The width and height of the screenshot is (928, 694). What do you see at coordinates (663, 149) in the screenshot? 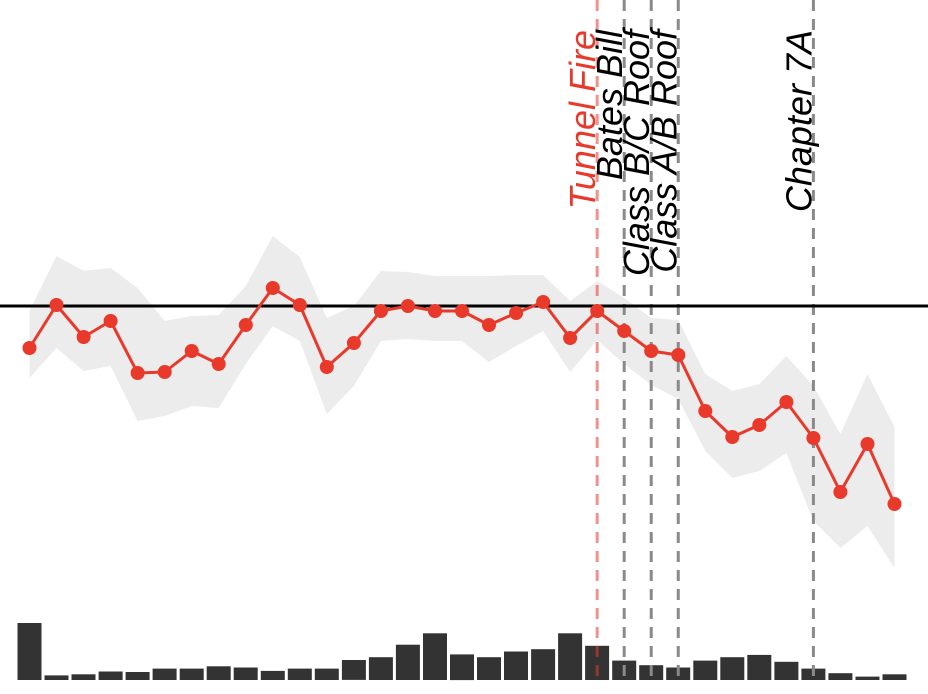
I see `event-label: Class A/B Roof` at bounding box center [663, 149].